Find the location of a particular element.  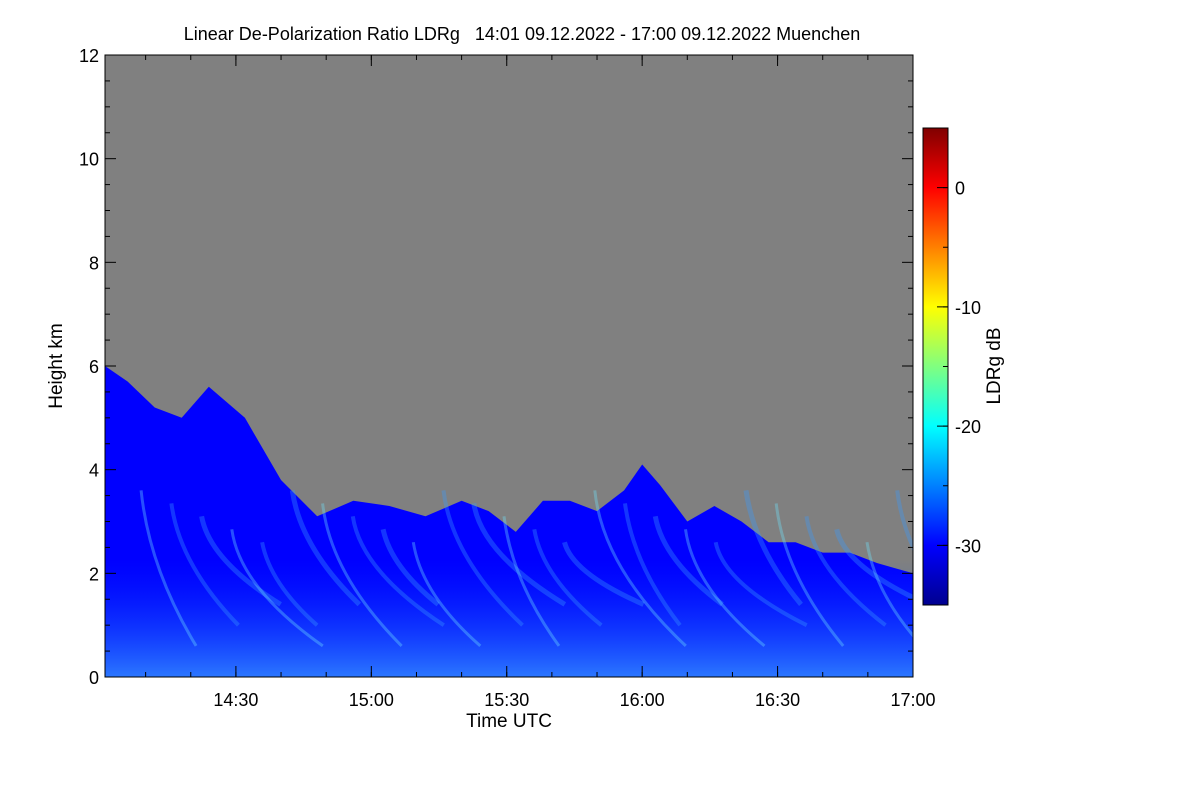

y-tick-label: 4 is located at coordinates (94, 471).